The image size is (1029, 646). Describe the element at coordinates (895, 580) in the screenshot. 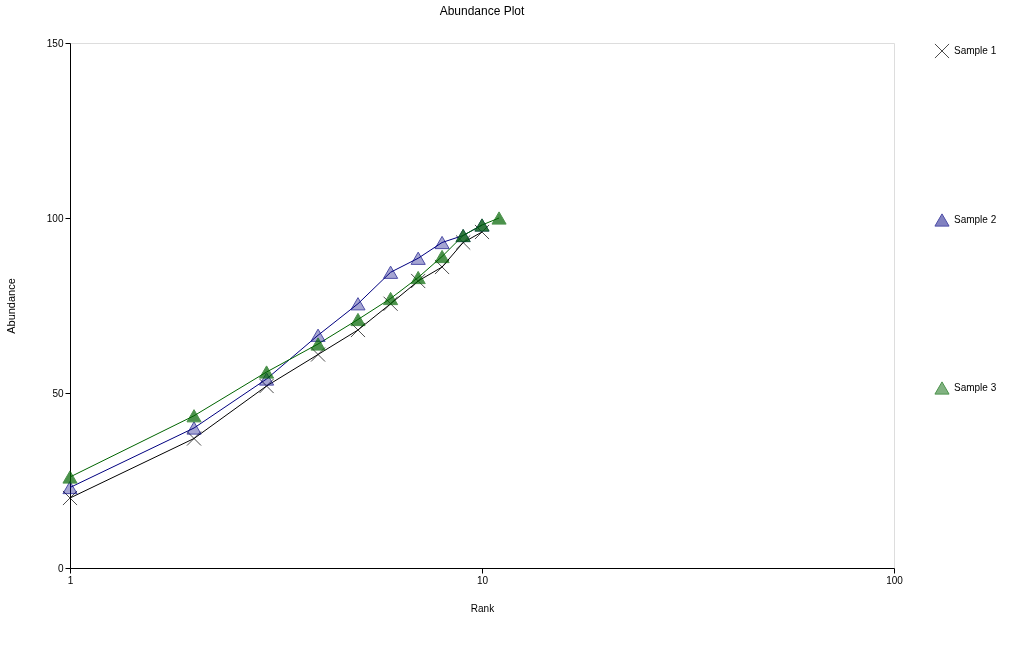

I see `x-tick-label: 100` at that location.